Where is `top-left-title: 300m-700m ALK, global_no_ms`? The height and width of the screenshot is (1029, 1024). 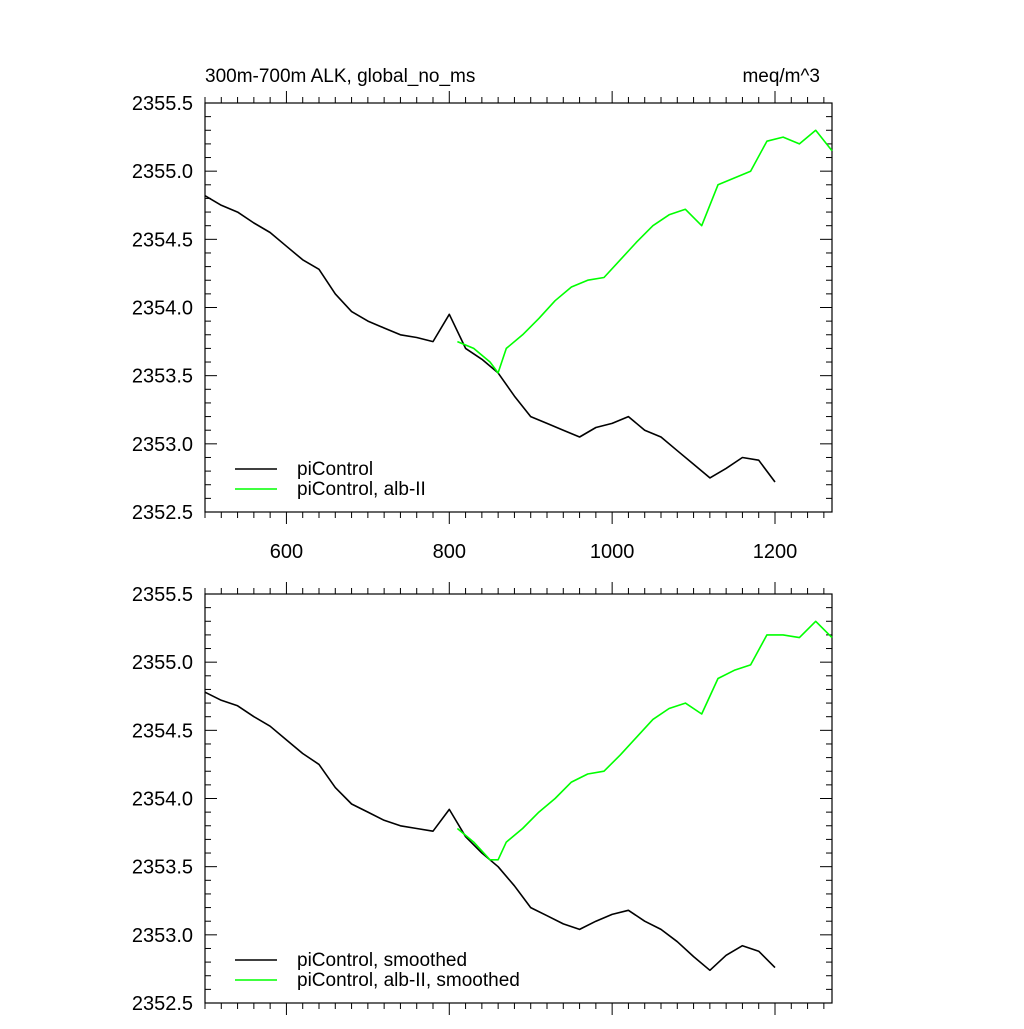 top-left-title: 300m-700m ALK, global_no_ms is located at coordinates (340, 76).